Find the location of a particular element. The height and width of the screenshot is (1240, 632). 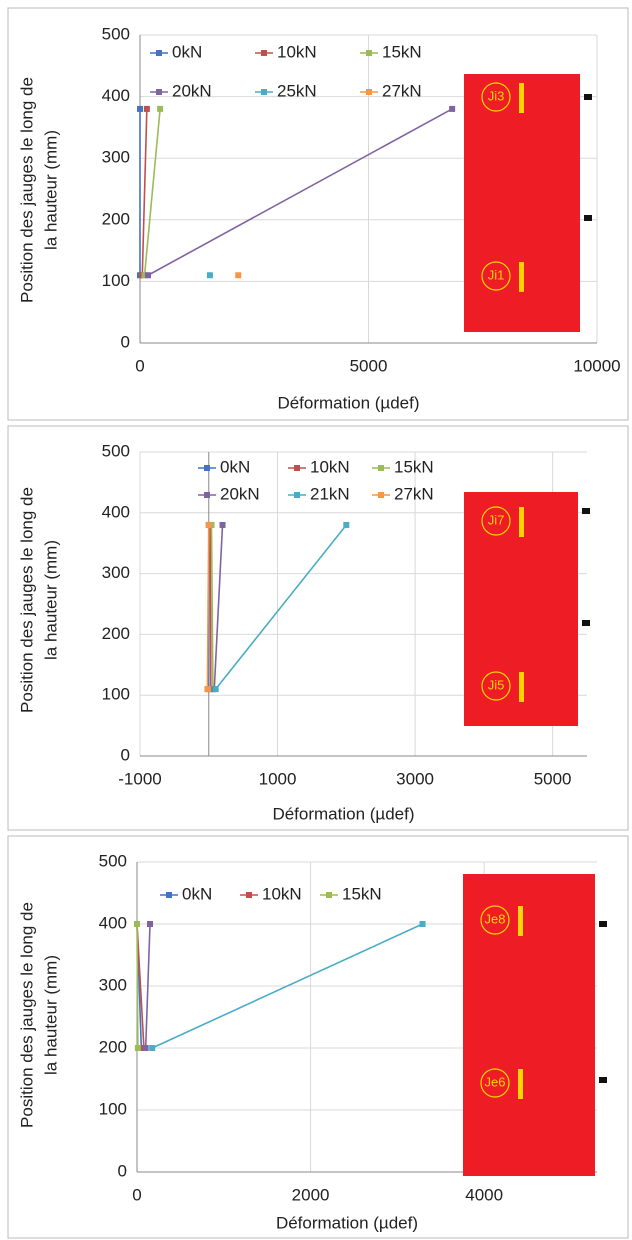

x-tick-label: 4000 is located at coordinates (484, 1194).